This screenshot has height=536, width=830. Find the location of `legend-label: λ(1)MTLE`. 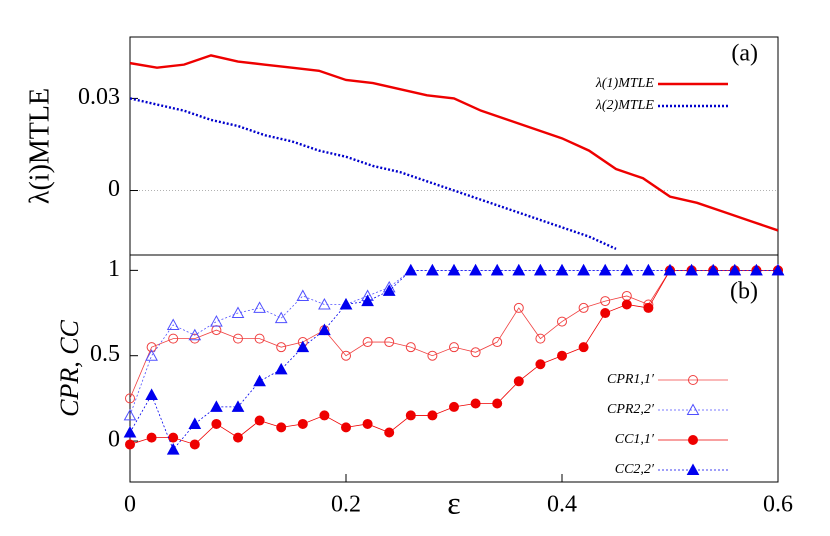

legend-label: λ(1)MTLE is located at coordinates (625, 83).